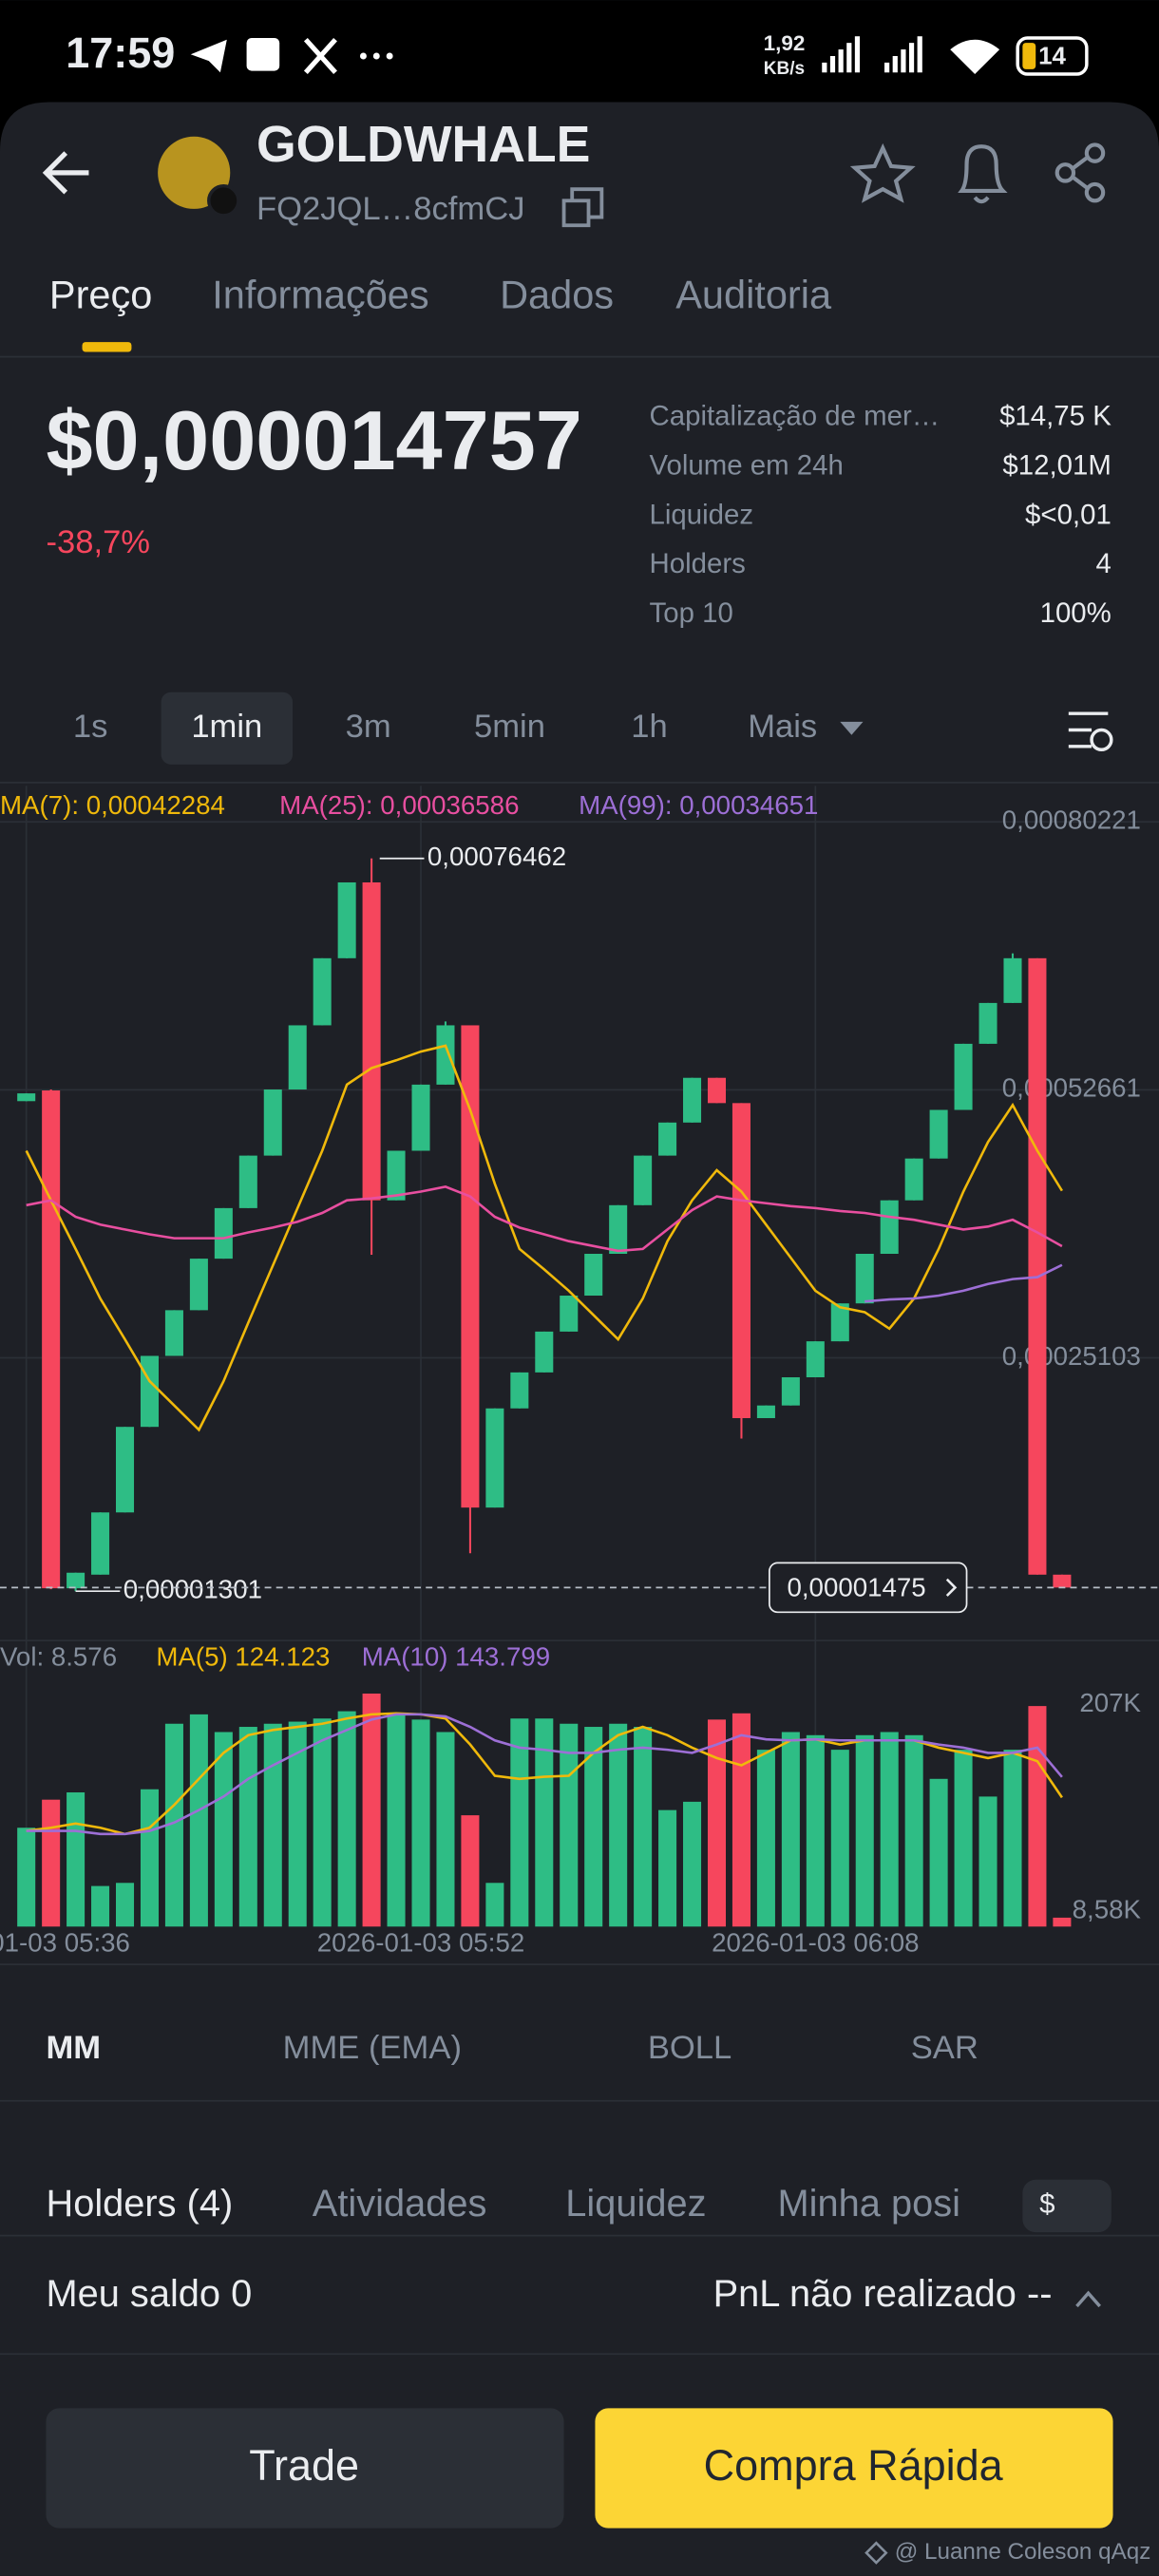  Describe the element at coordinates (1068, 514) in the screenshot. I see `stat-value: $<0,01` at that location.